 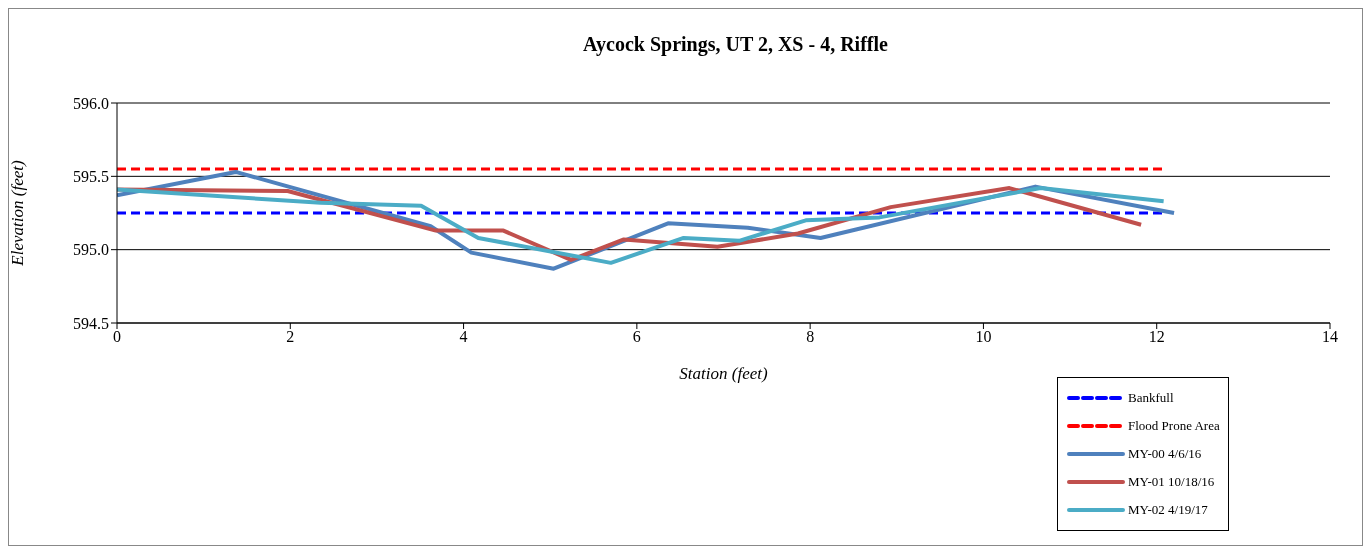 What do you see at coordinates (983, 337) in the screenshot?
I see `x-tick-label: 10` at bounding box center [983, 337].